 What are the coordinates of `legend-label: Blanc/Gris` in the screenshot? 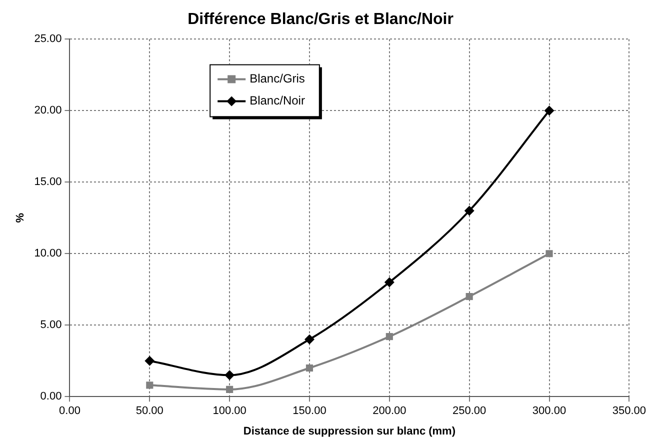 It's located at (277, 79).